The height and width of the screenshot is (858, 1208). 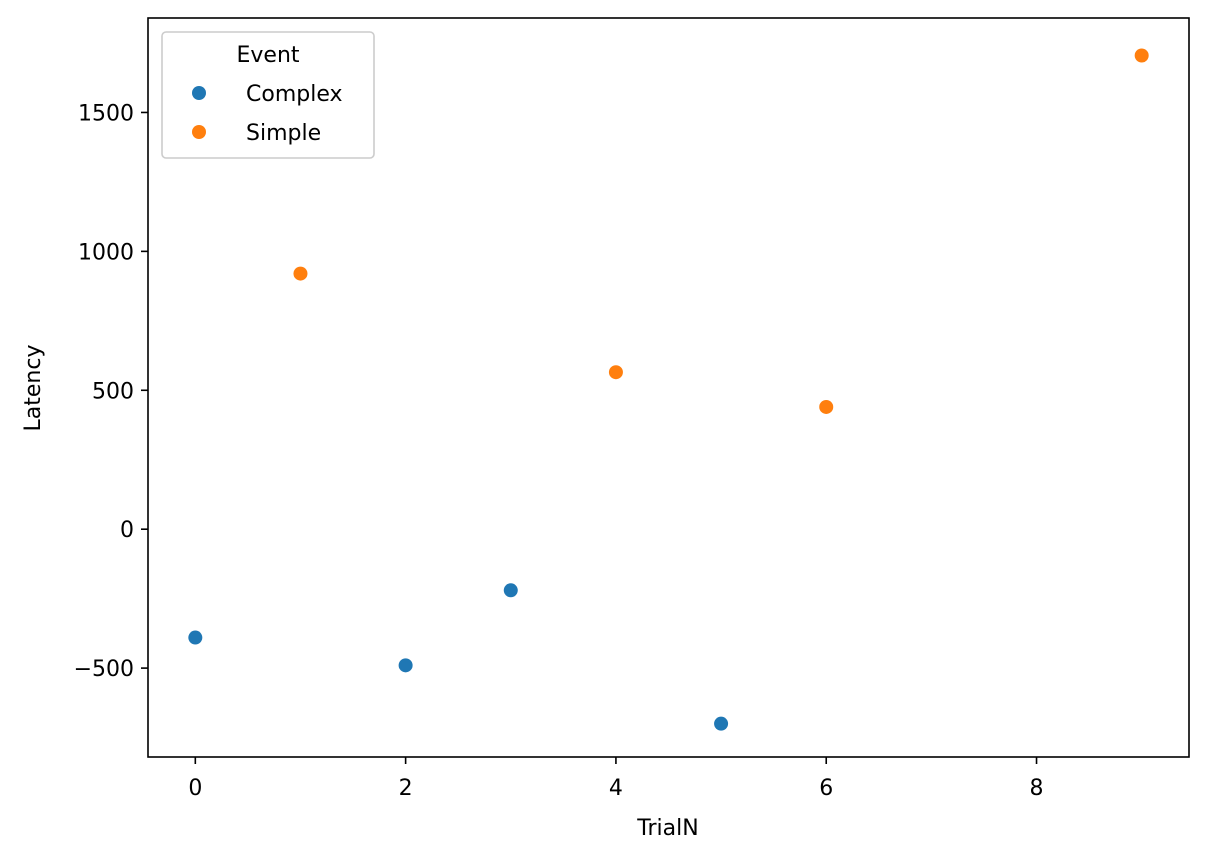 I want to click on x-tick-label: 6, so click(x=826, y=788).